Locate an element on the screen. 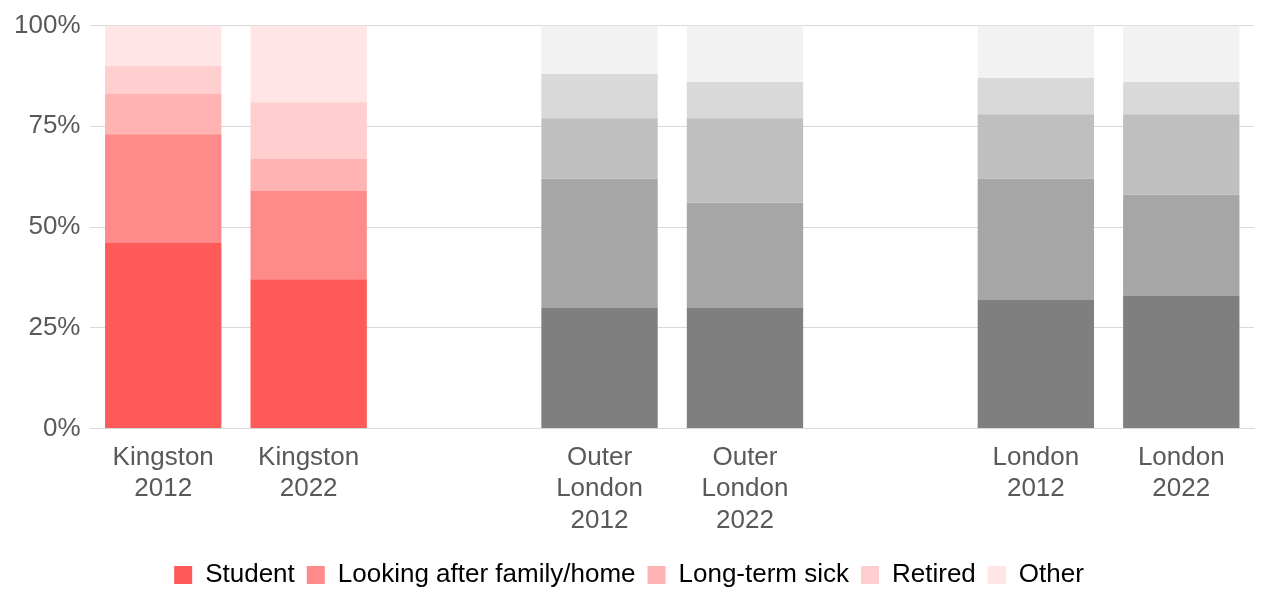 Image resolution: width=1274 pixels, height=598 pixels. x-tick-label: London 2012 is located at coordinates (1036, 472).